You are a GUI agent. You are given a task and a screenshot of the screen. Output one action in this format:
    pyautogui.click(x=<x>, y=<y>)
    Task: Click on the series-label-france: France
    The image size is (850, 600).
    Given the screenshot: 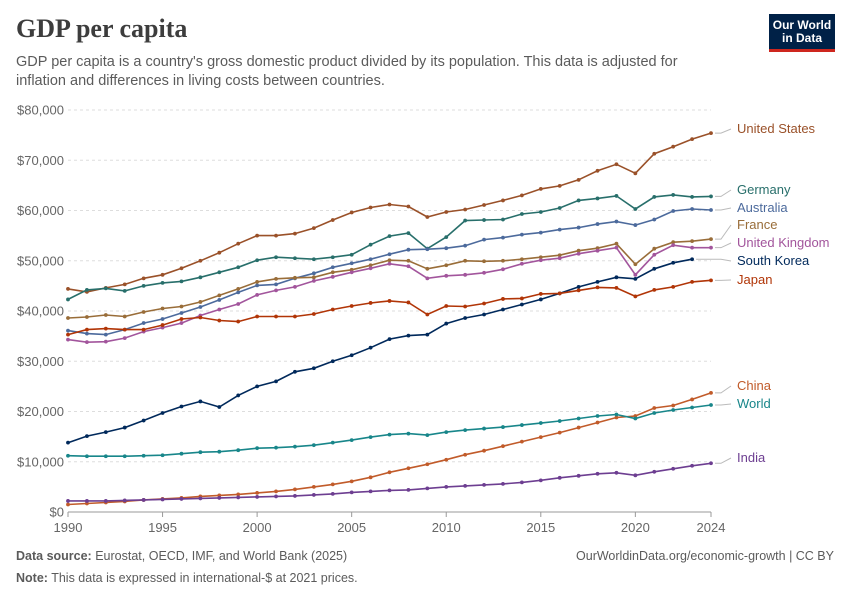 What is the action you would take?
    pyautogui.click(x=757, y=224)
    